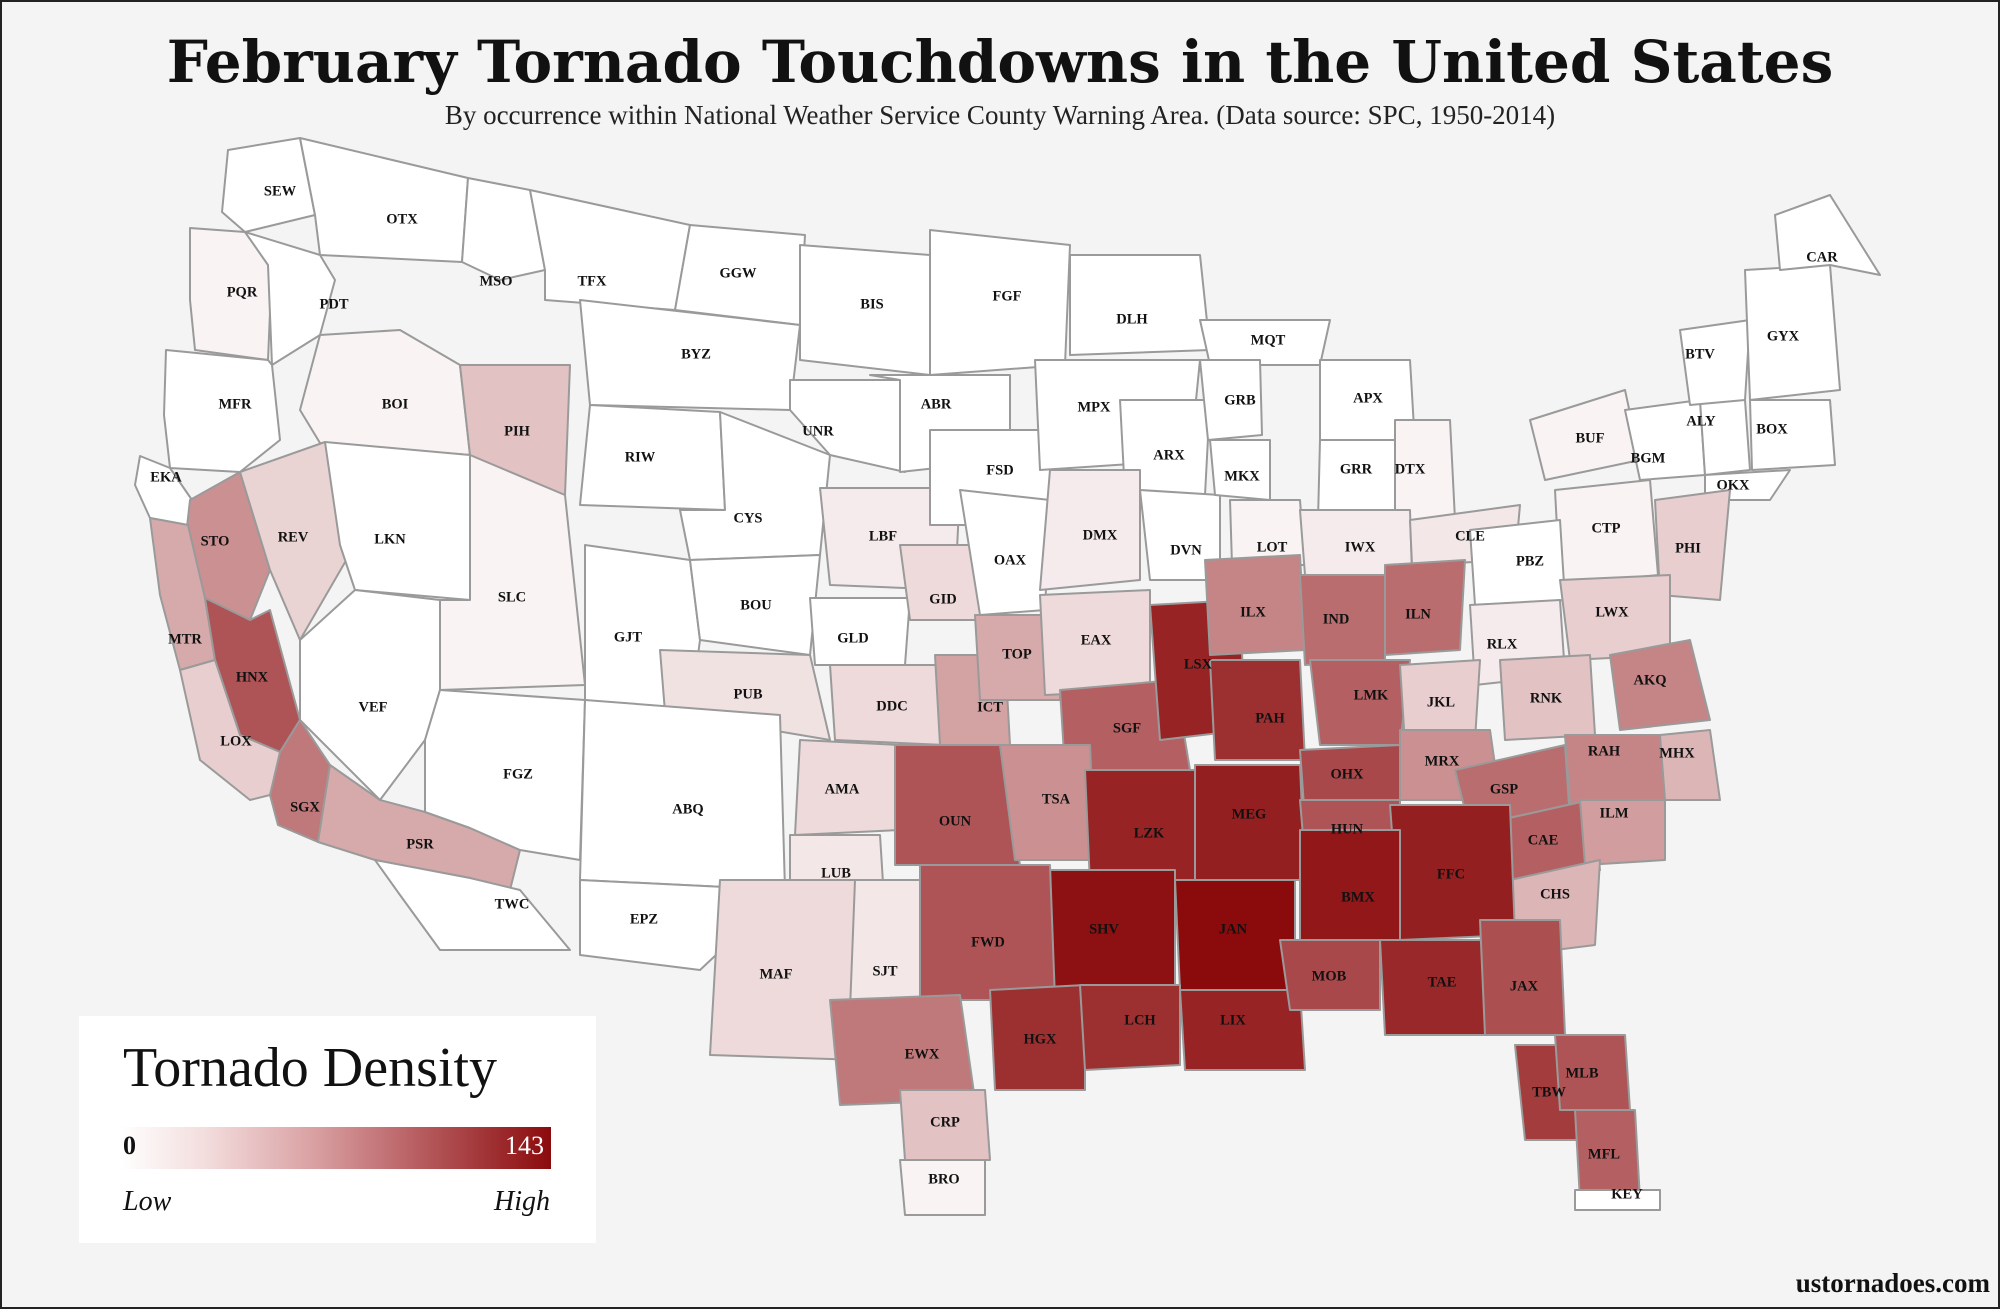 This screenshot has height=1309, width=2000. I want to click on cwa-label-mob: MOB, so click(1329, 976).